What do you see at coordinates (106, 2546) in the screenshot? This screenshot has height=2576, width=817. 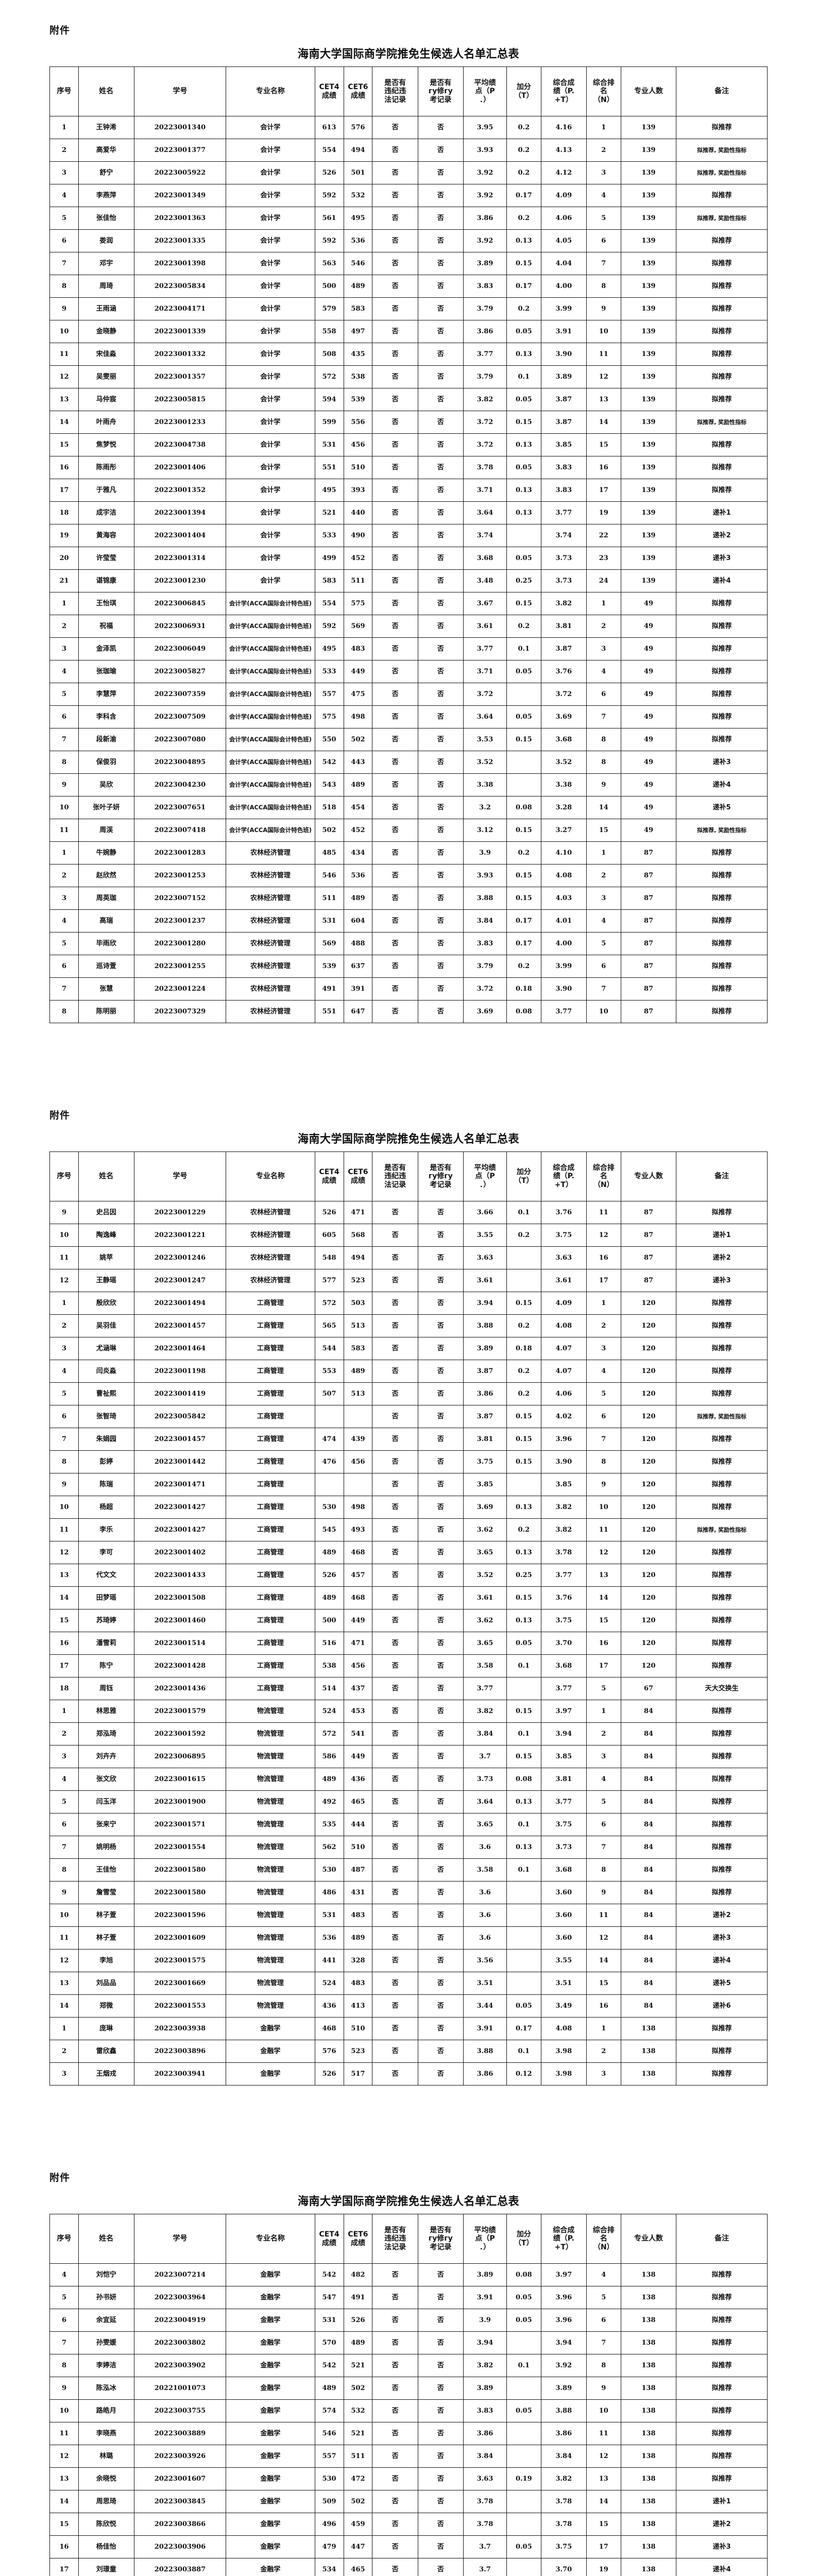 I see `cell-name: 杨佳怡` at bounding box center [106, 2546].